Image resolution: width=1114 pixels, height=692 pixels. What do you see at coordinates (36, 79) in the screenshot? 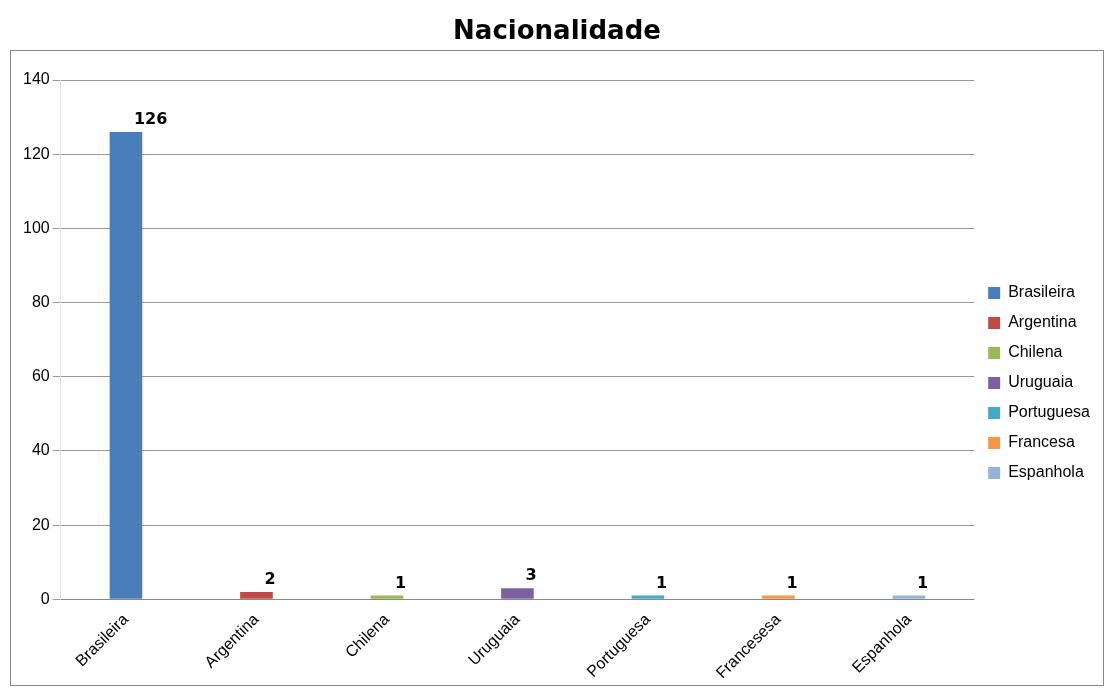
I see `y-tick-label: 140` at bounding box center [36, 79].